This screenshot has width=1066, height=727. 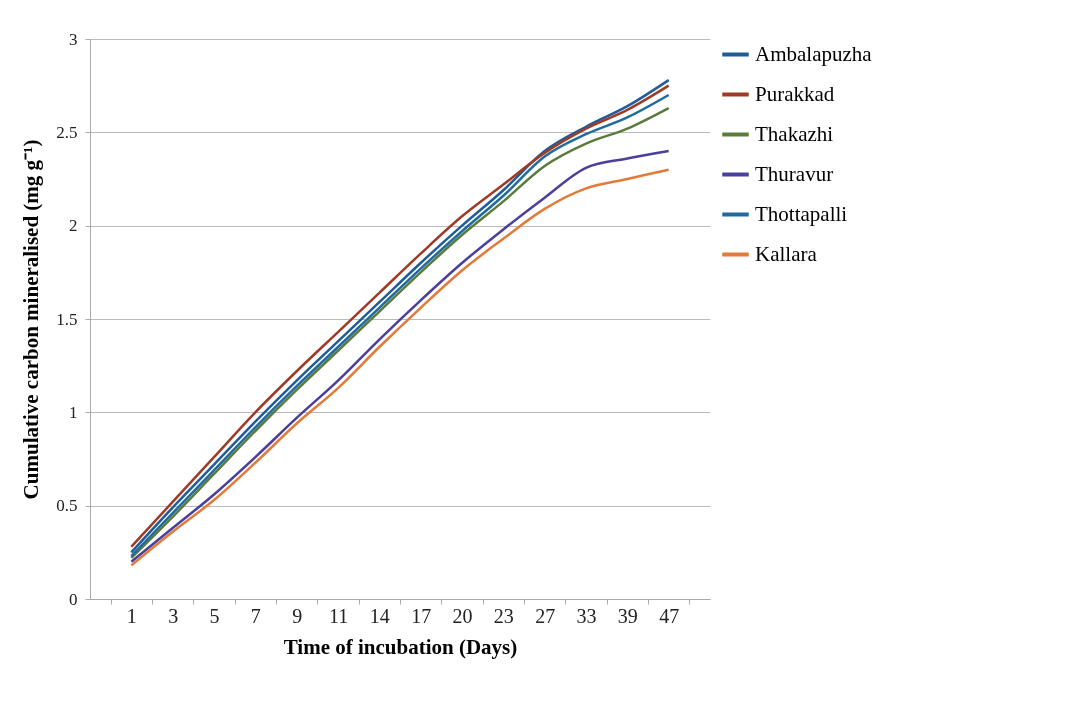 I want to click on x-tick-label: 7, so click(x=255, y=615).